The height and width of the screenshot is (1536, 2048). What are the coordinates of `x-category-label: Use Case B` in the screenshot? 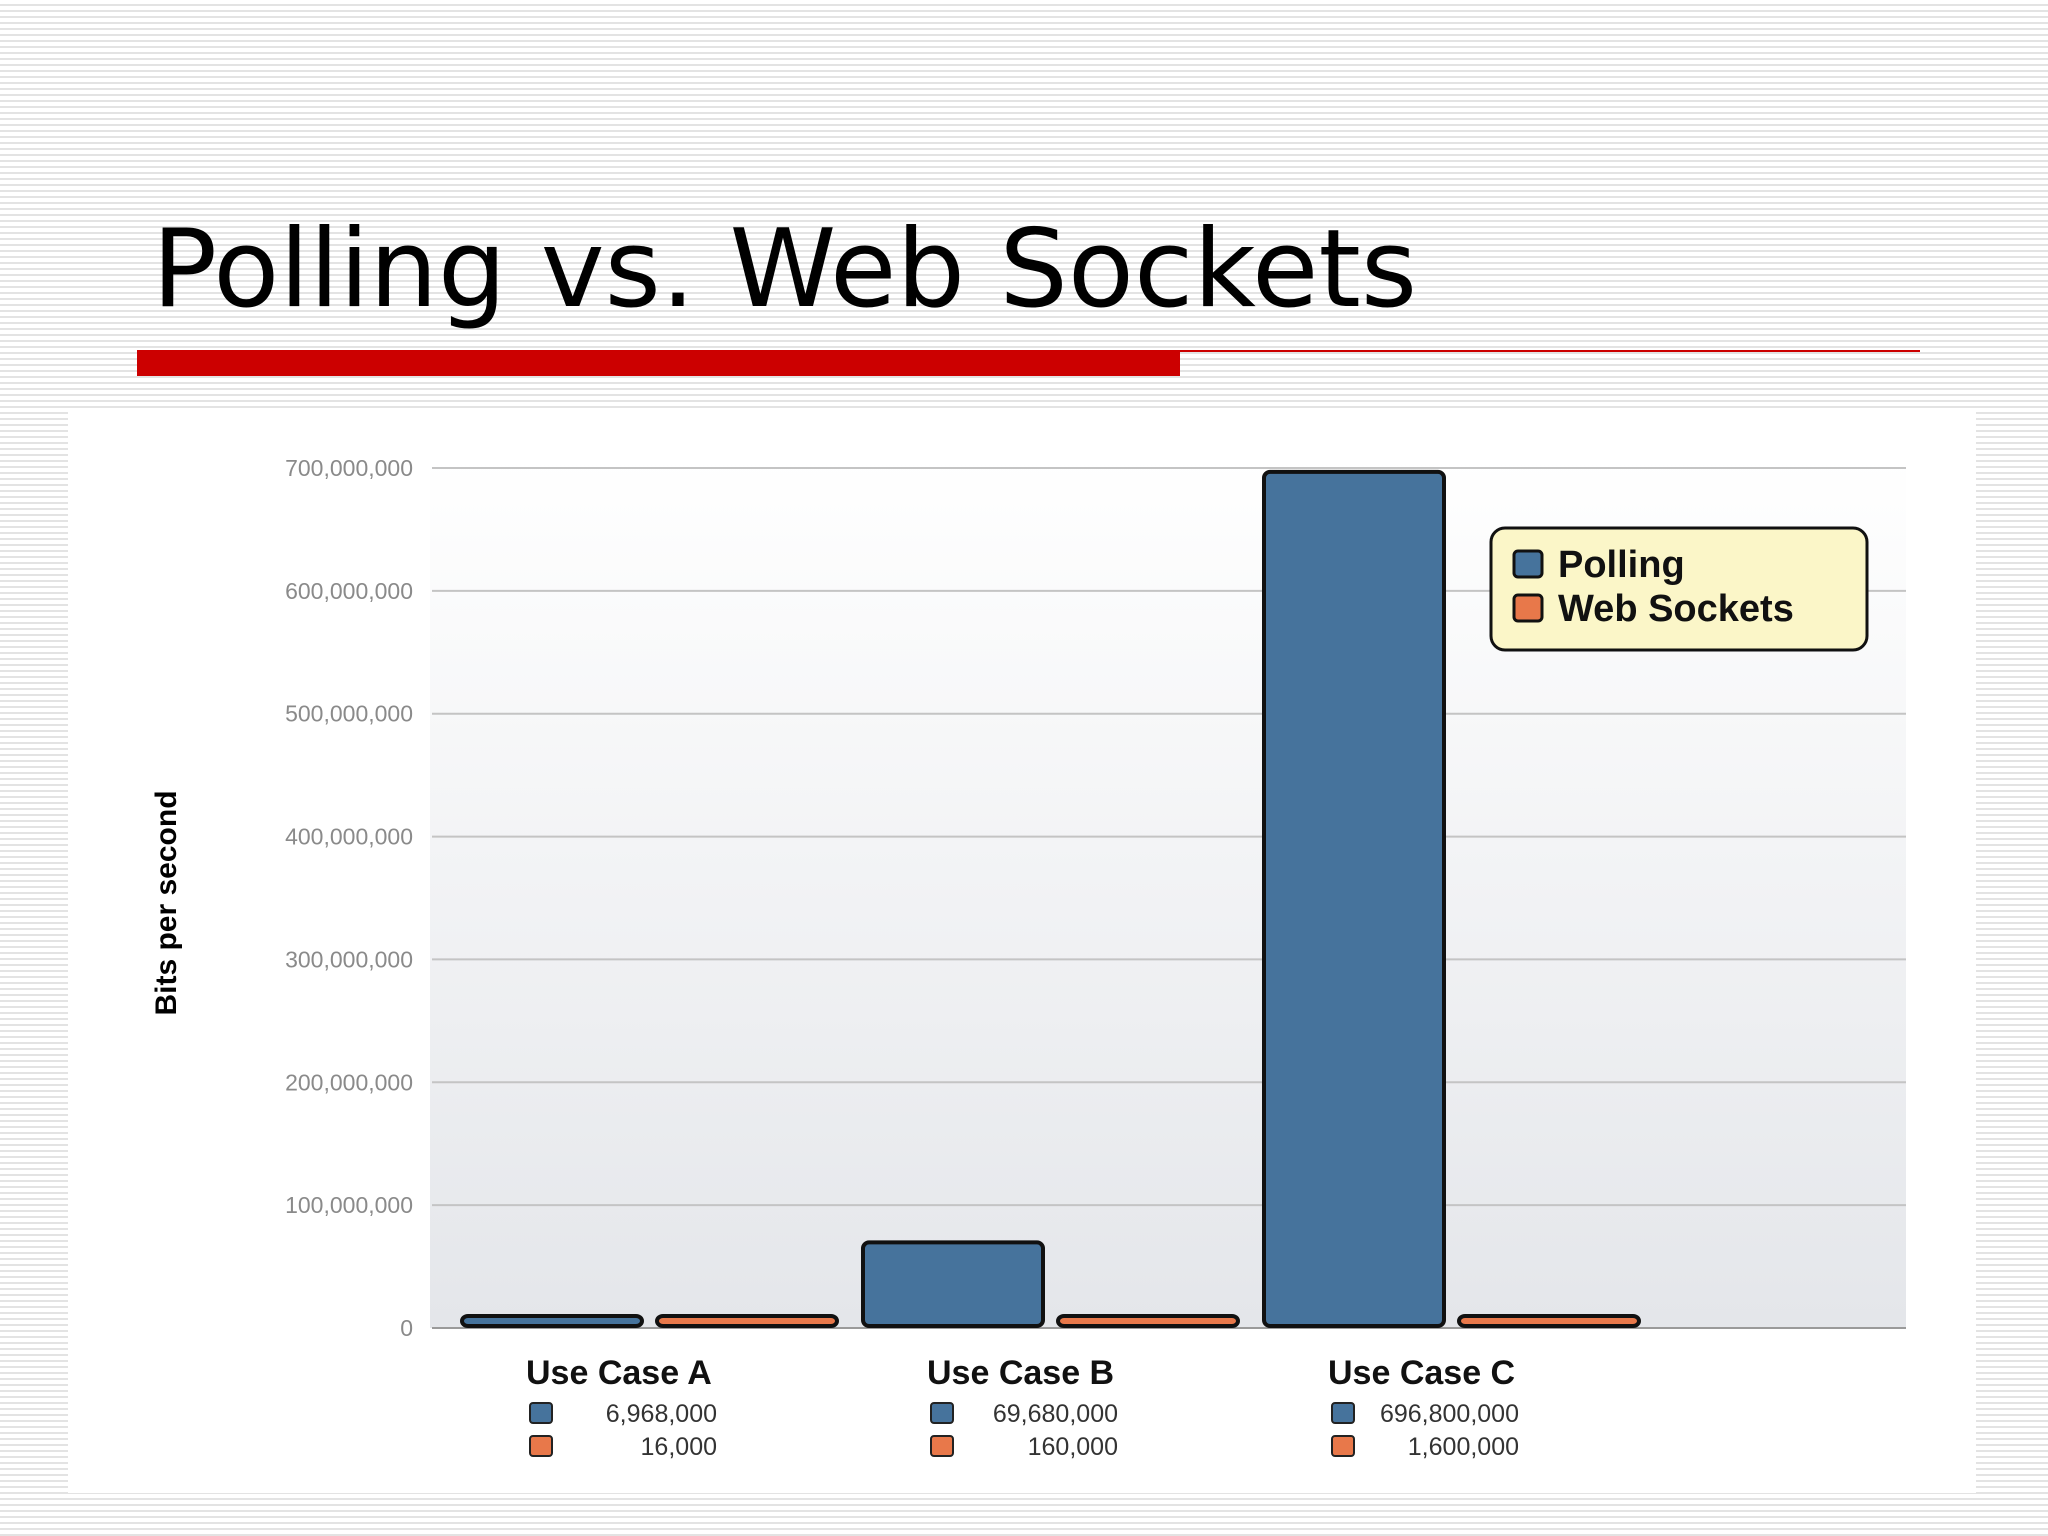 It's located at (1020, 1373).